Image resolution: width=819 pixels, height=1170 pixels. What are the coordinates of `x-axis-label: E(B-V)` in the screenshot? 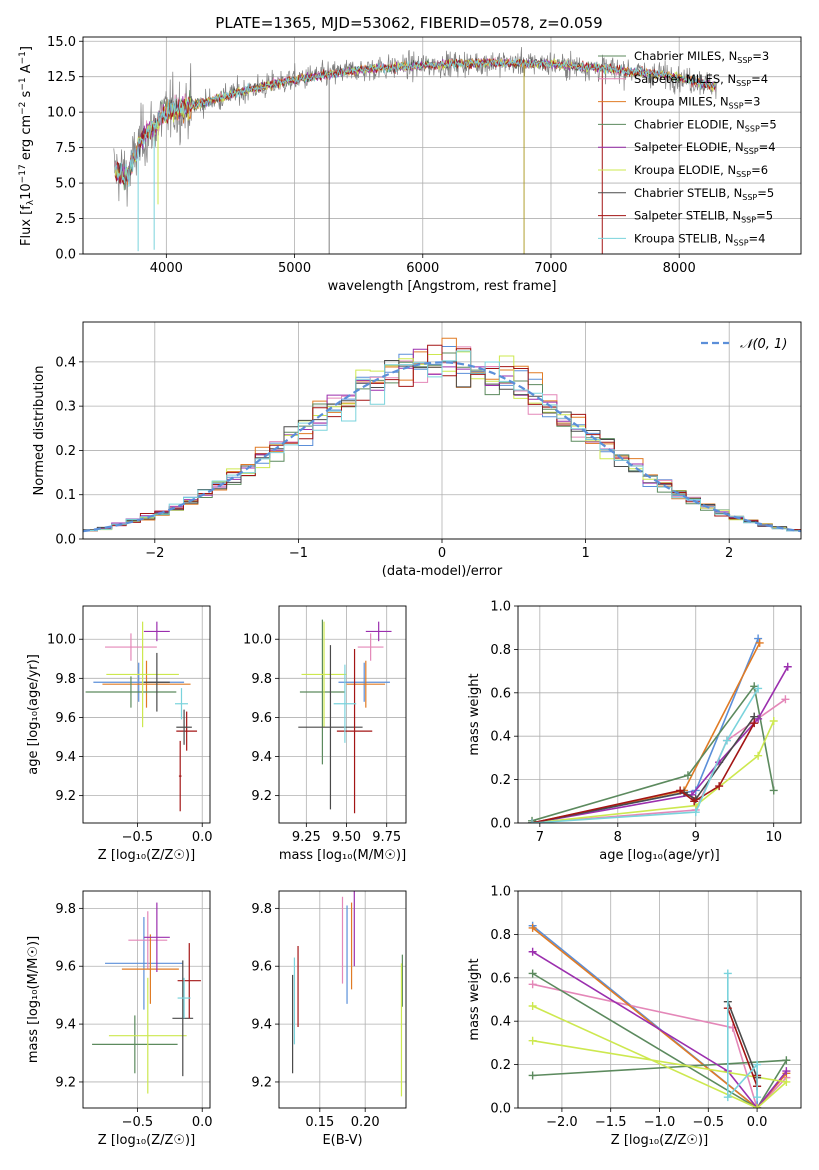 It's located at (342, 1140).